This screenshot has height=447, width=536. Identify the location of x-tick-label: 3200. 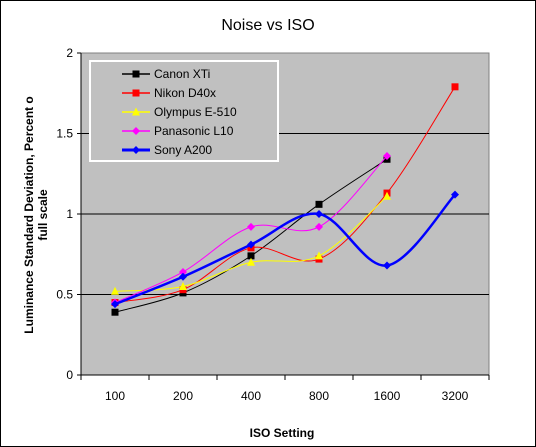
(455, 396).